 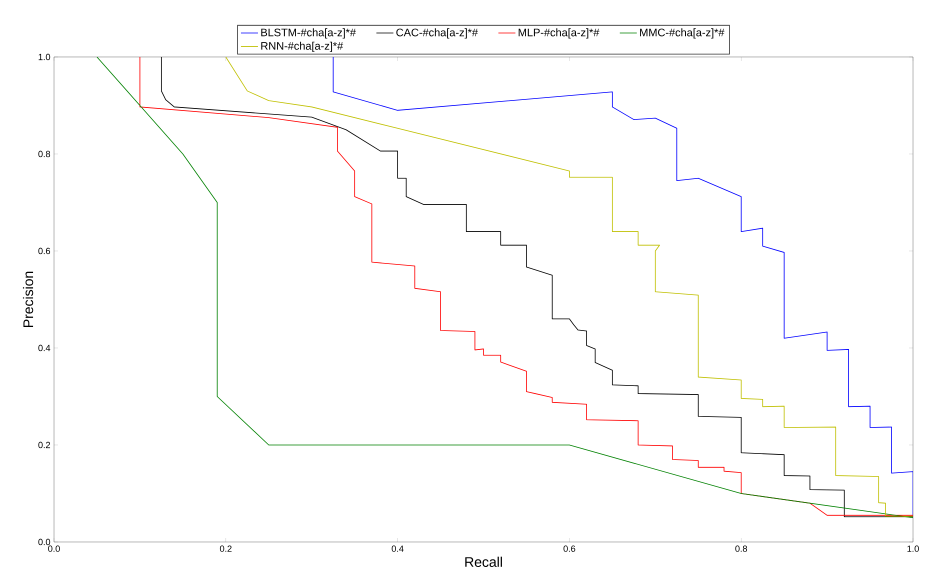 What do you see at coordinates (437, 33) in the screenshot?
I see `legend-label: CAC-#cha[a-z]*#` at bounding box center [437, 33].